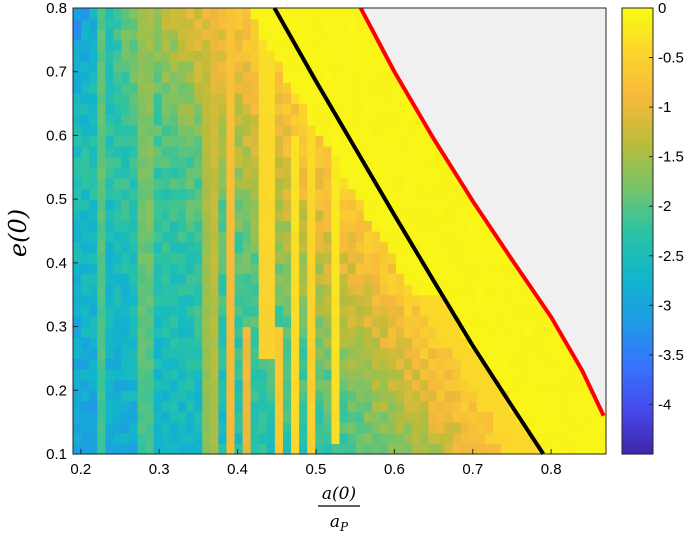  I want to click on y-tick-label: 0.5, so click(56, 199).